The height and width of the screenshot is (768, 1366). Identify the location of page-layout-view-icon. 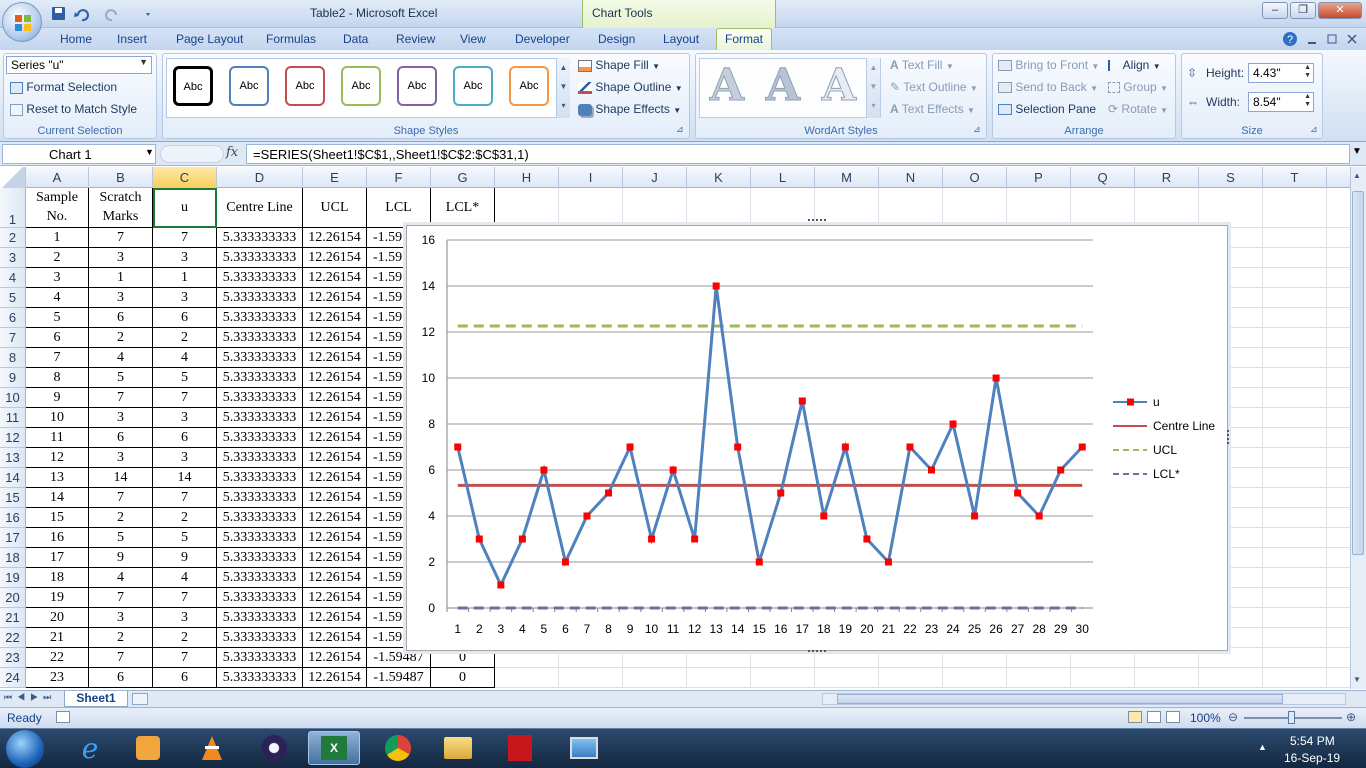
(1154, 717).